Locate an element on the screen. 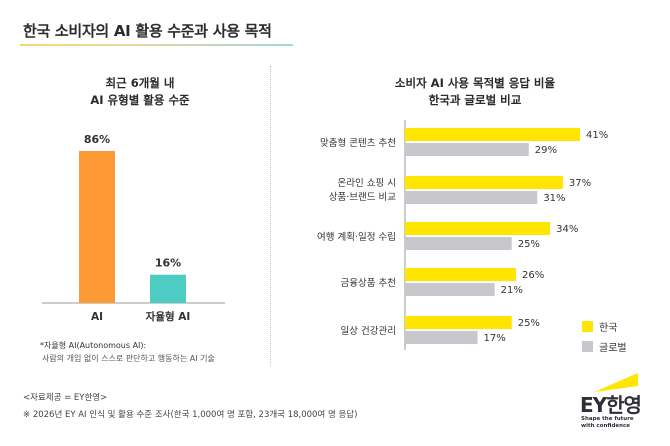 The height and width of the screenshot is (446, 670). logo-wordmark: EY한영 is located at coordinates (611, 405).